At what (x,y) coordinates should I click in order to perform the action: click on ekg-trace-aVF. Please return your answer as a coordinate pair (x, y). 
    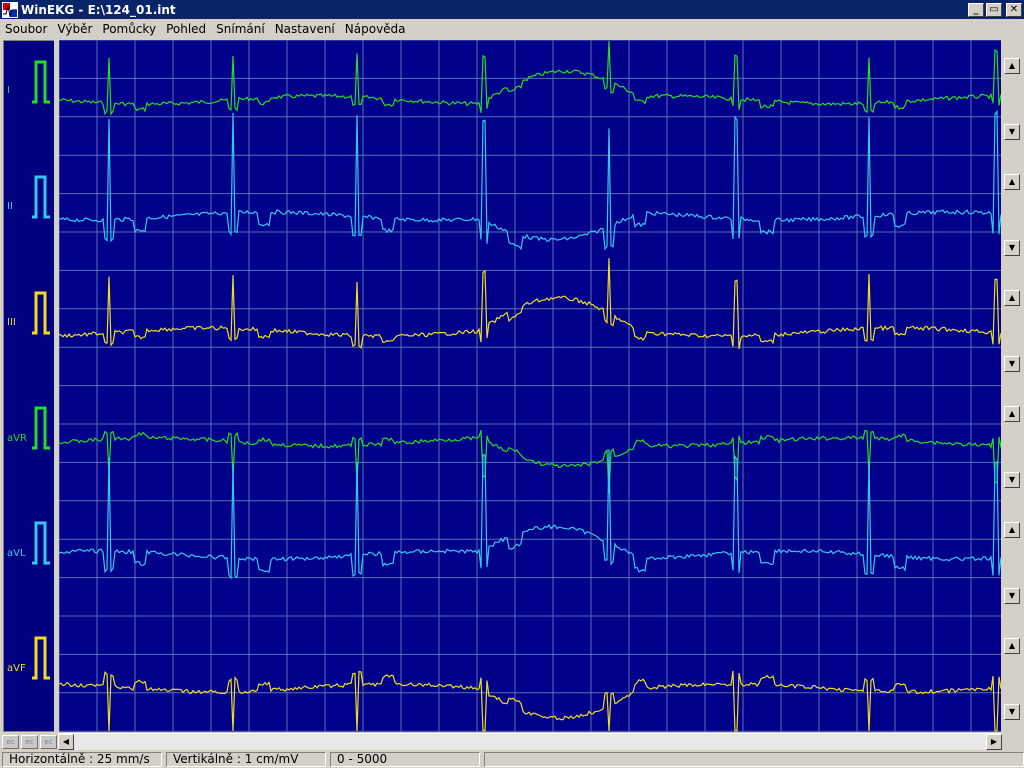
    Looking at the image, I should click on (530, 701).